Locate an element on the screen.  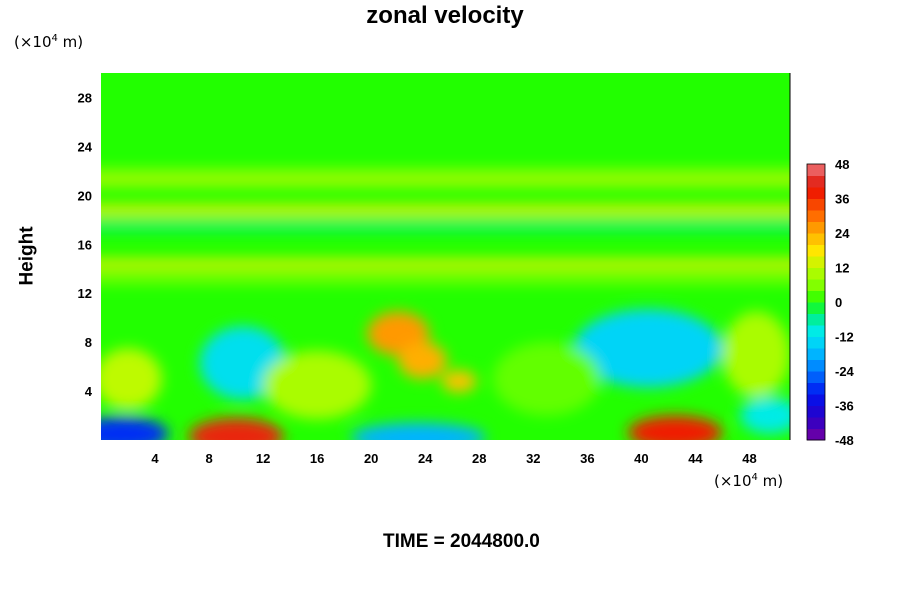
y-unit-label: (×104 m) is located at coordinates (49, 42).